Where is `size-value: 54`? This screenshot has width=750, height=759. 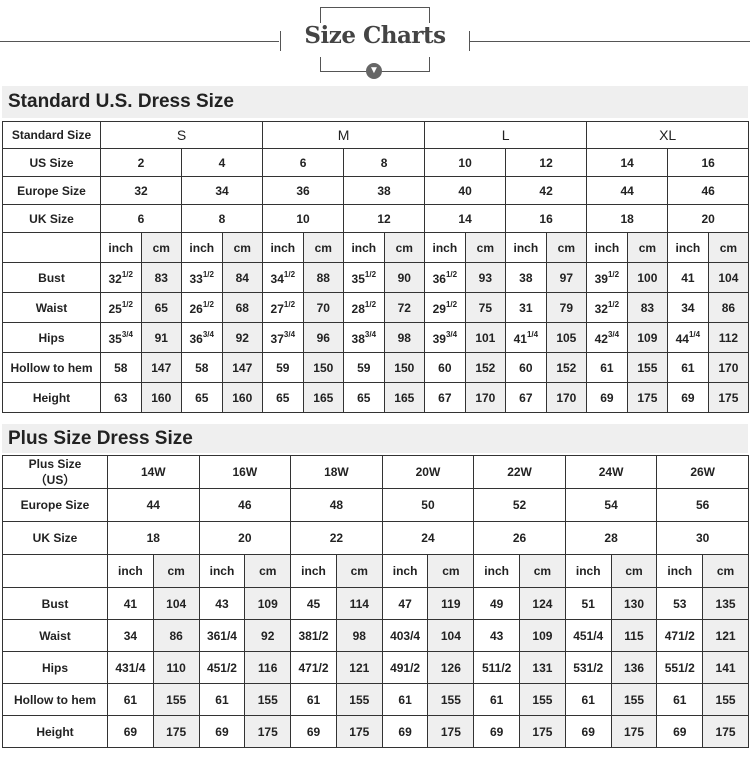 size-value: 54 is located at coordinates (611, 505).